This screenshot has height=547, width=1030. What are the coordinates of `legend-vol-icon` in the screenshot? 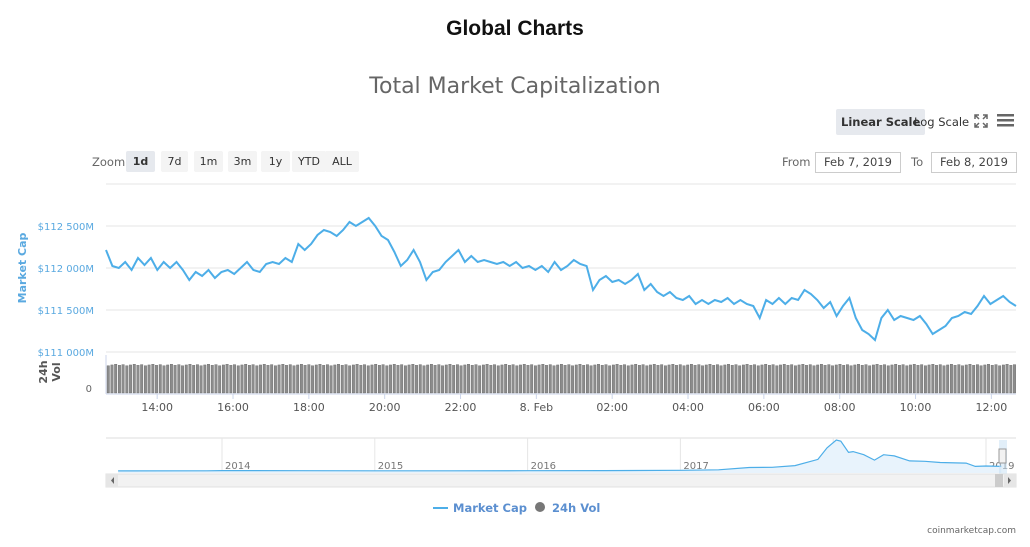 It's located at (540, 507).